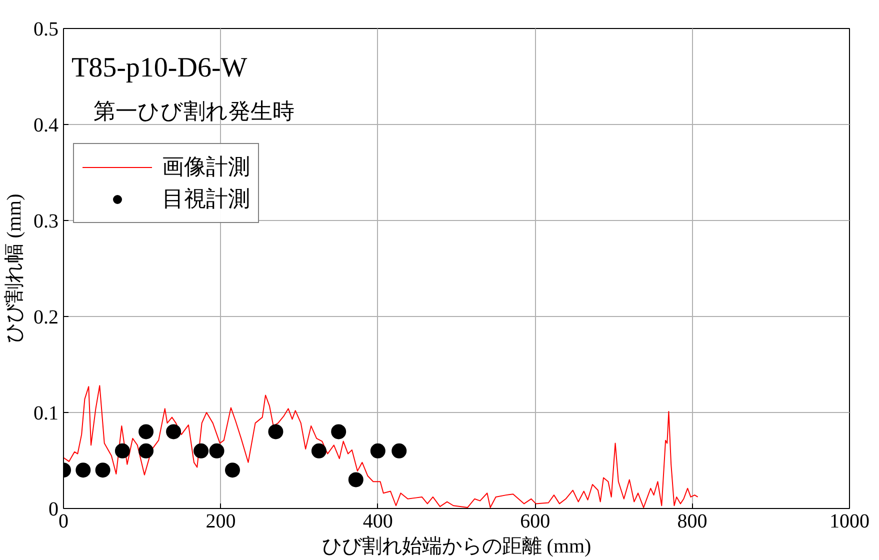 The height and width of the screenshot is (560, 879). I want to click on y-tick-label: 0.1, so click(46, 413).